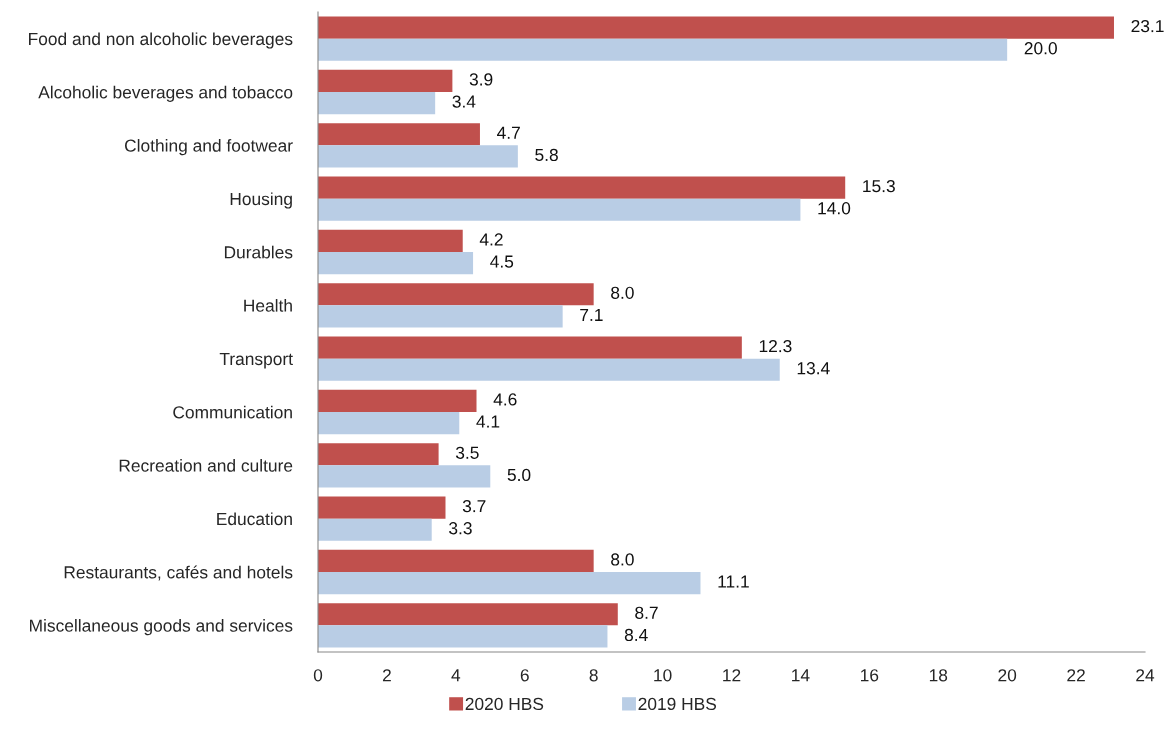 The image size is (1166, 744). Describe the element at coordinates (732, 675) in the screenshot. I see `x-tick-label: 12` at that location.